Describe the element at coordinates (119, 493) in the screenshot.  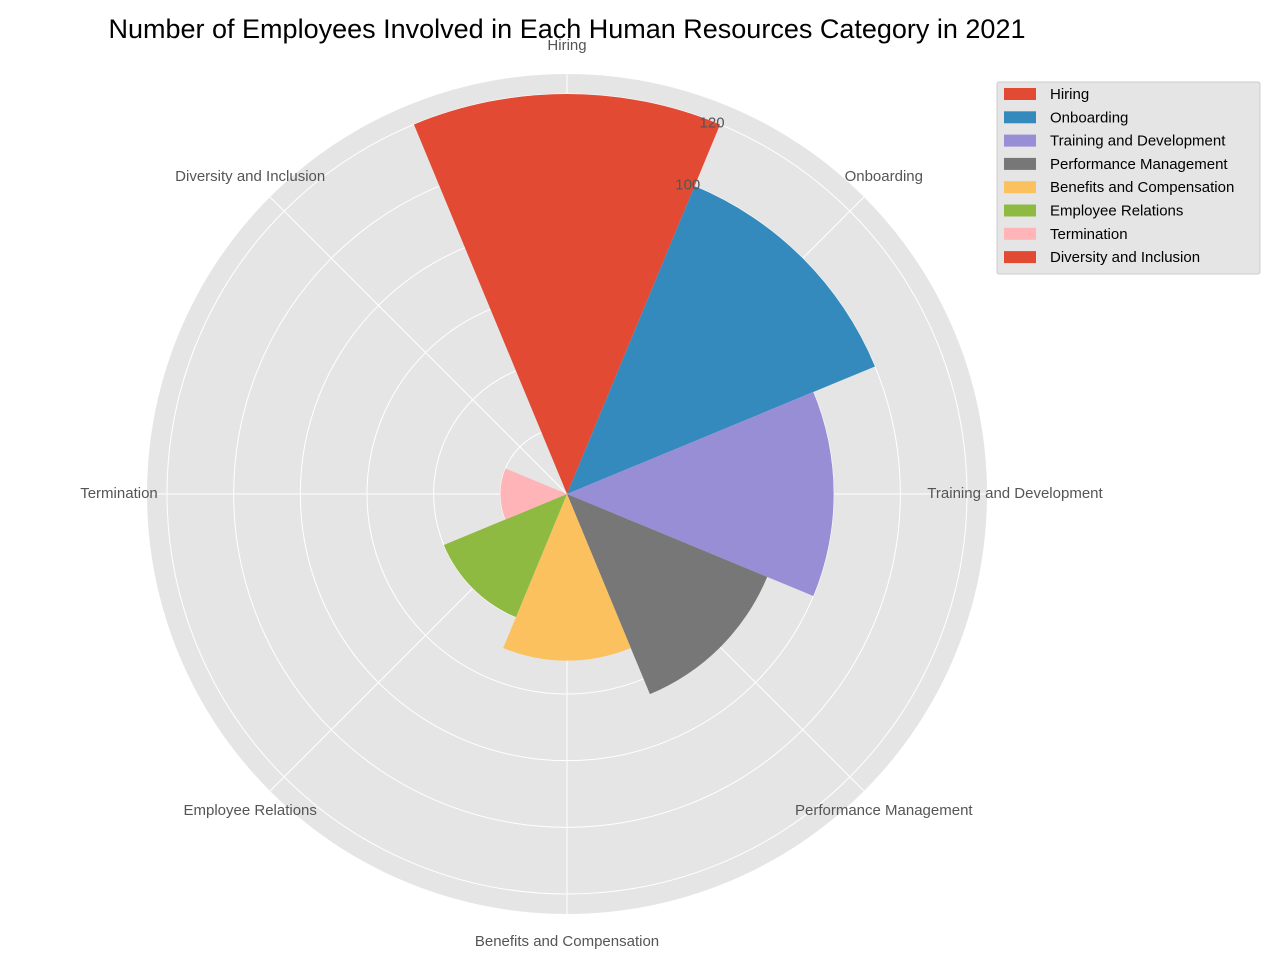
I see `category-label-termination: Termination` at that location.